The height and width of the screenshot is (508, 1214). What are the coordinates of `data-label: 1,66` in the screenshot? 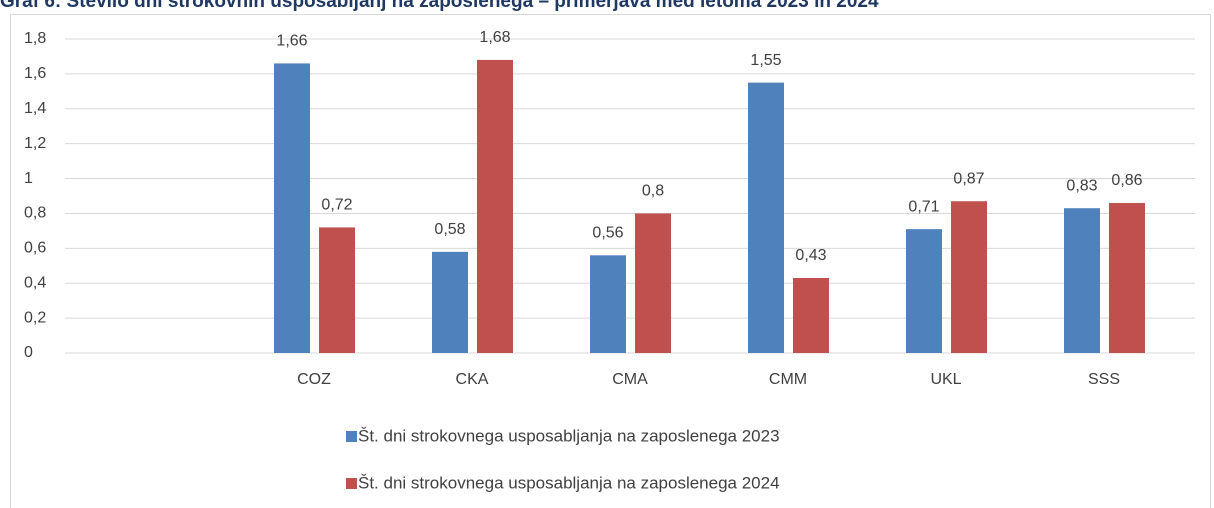 It's located at (291, 41).